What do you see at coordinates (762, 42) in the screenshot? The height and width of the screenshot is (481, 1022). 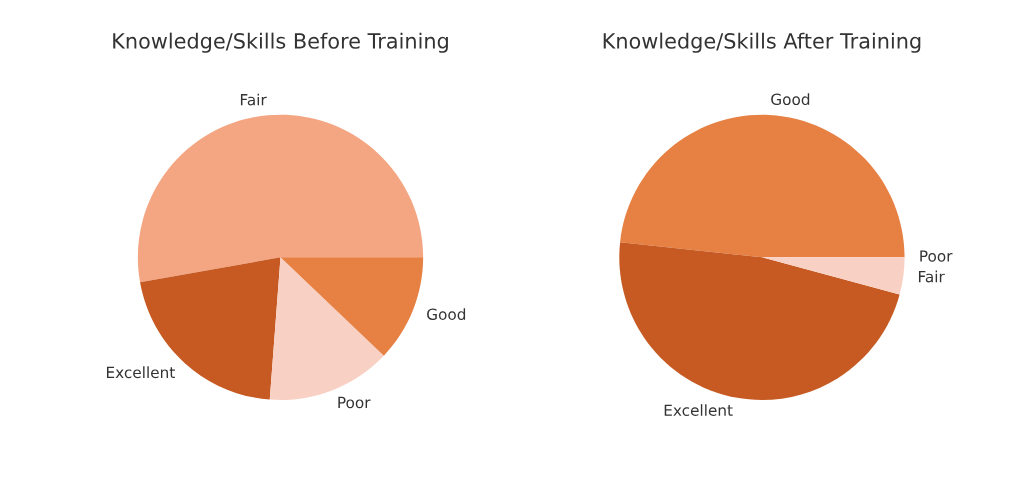 I see `chart-title: Knowledge/Skills After Training` at bounding box center [762, 42].